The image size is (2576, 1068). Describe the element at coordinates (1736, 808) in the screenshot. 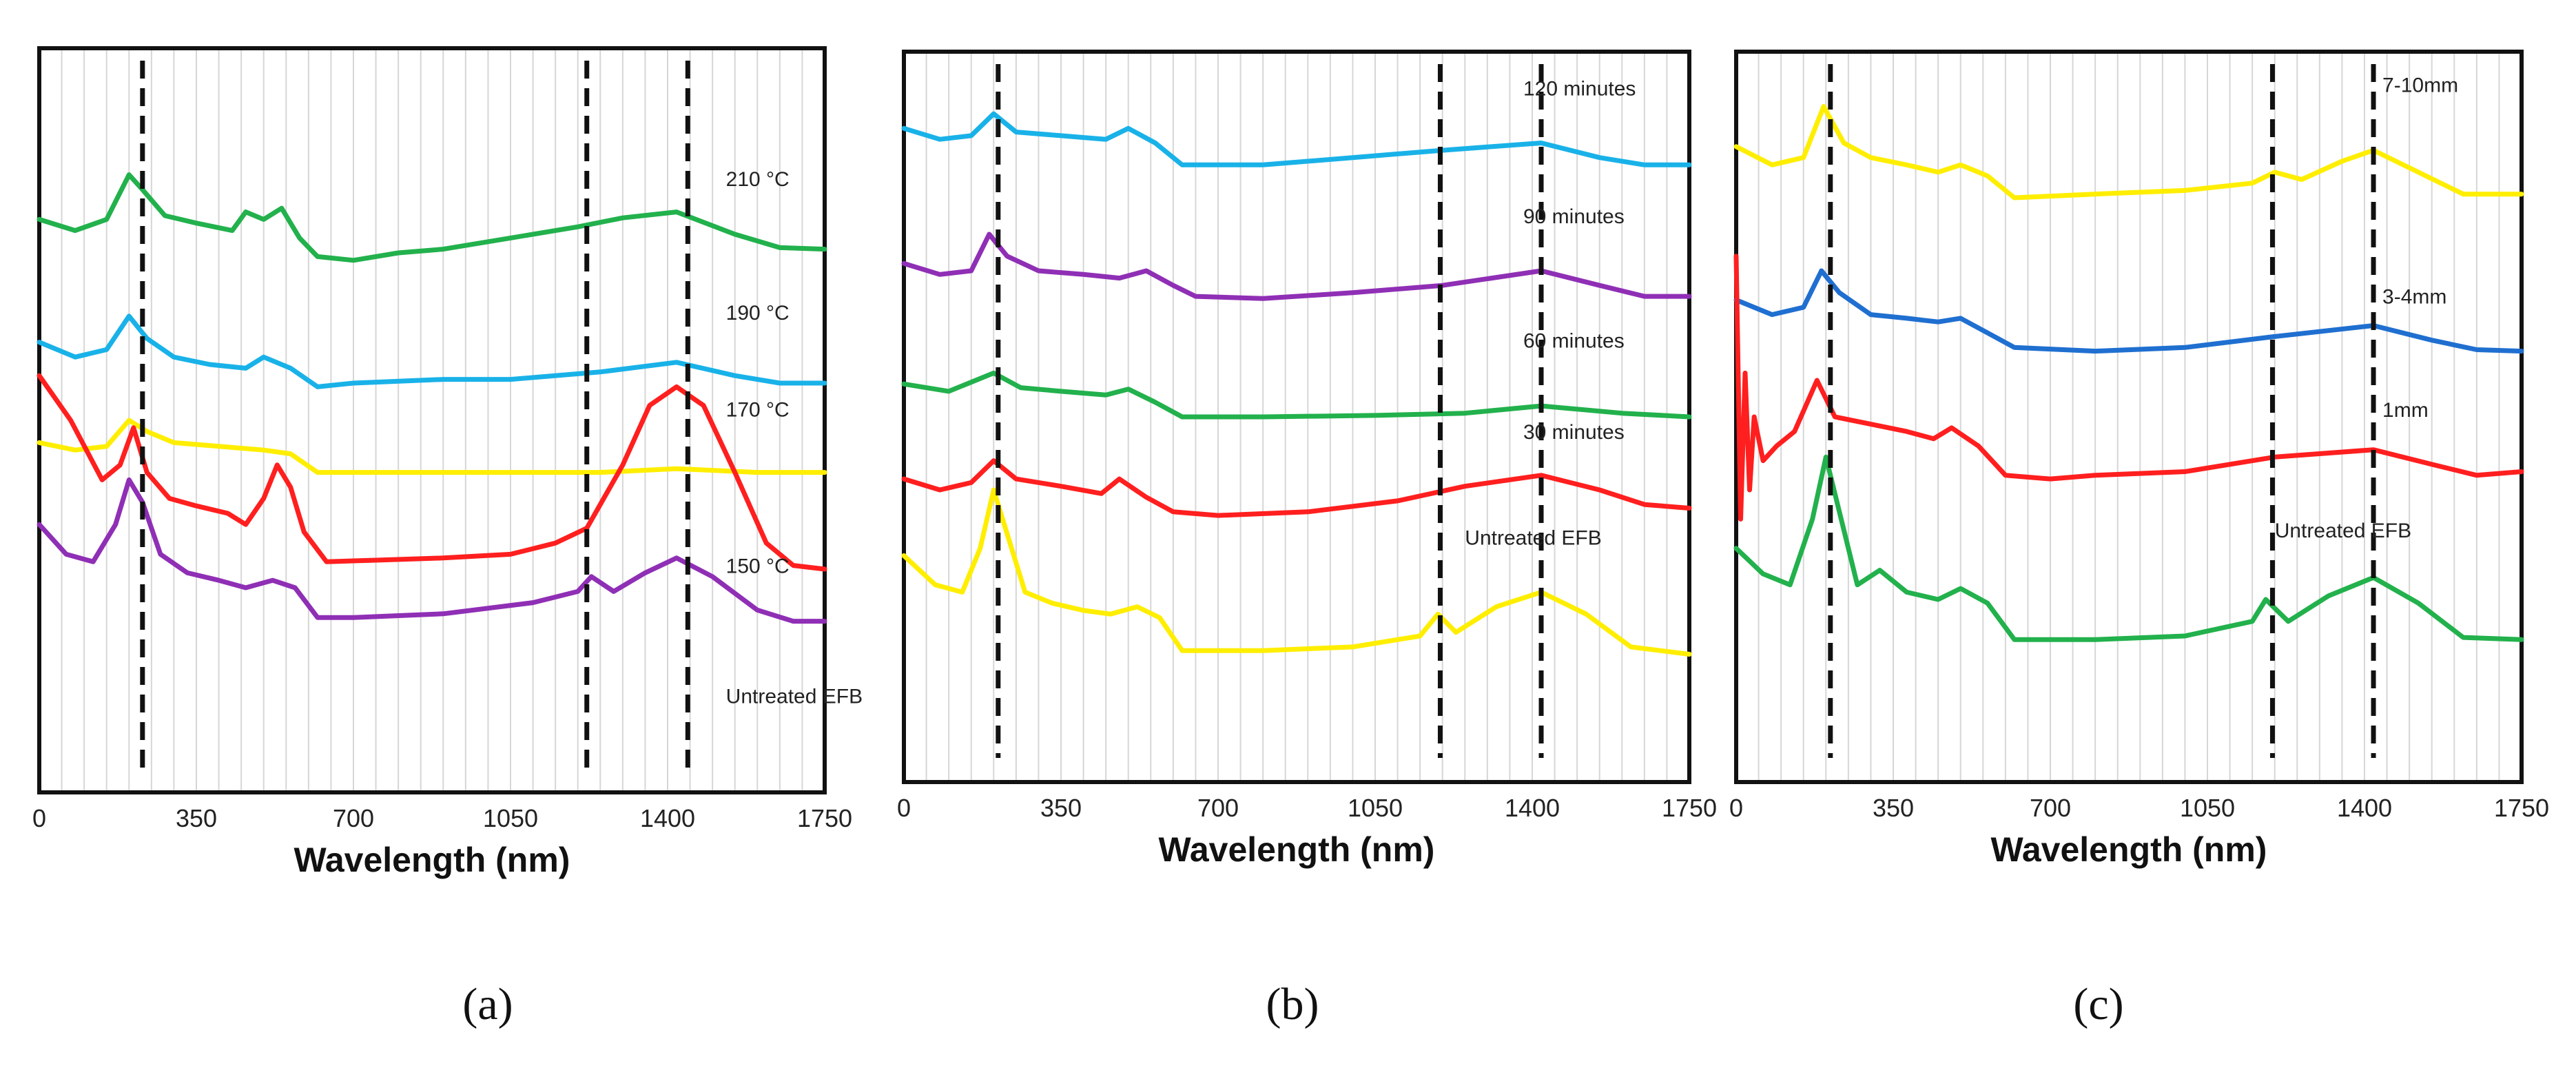

I see `x-tick-label-c-0: 0` at that location.